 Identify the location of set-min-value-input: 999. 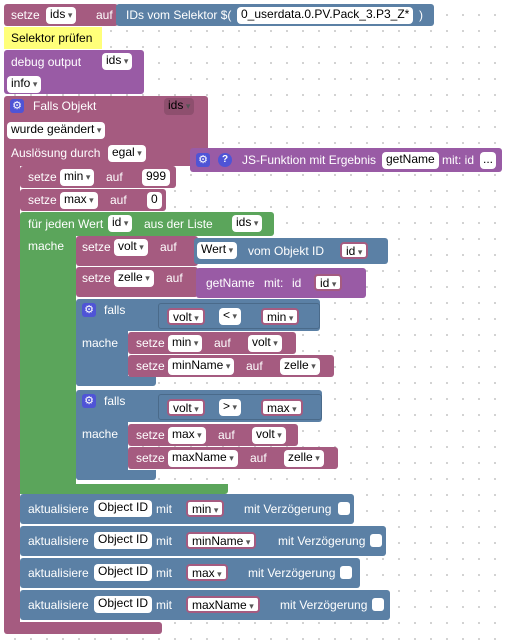
(156, 177).